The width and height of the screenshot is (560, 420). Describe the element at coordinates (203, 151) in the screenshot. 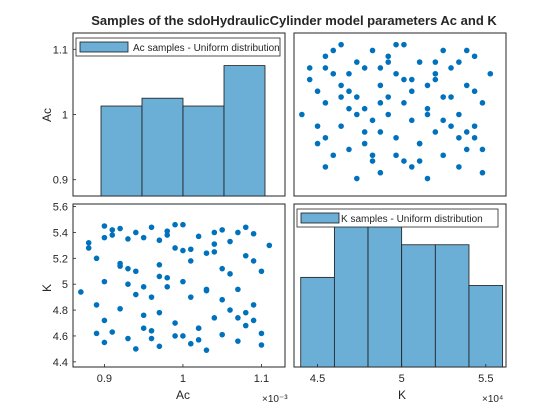

I see `hist-ac-bar` at that location.